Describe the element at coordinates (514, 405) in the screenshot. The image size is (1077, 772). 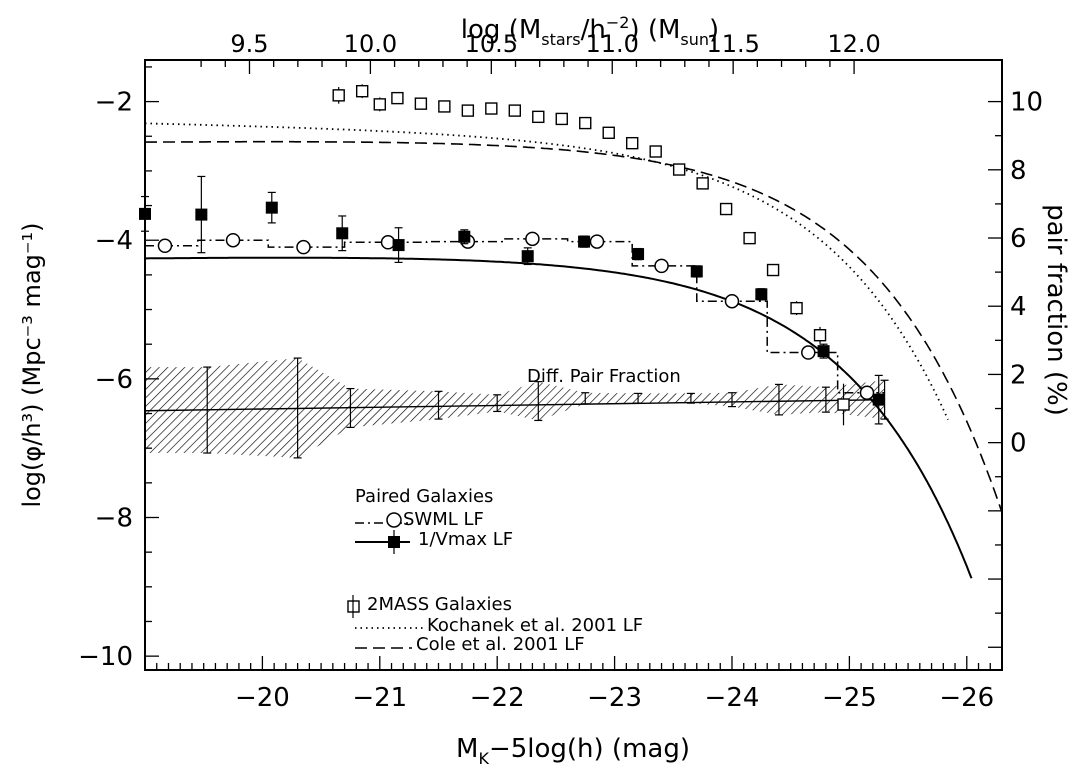
I see `pair-fraction-line` at that location.